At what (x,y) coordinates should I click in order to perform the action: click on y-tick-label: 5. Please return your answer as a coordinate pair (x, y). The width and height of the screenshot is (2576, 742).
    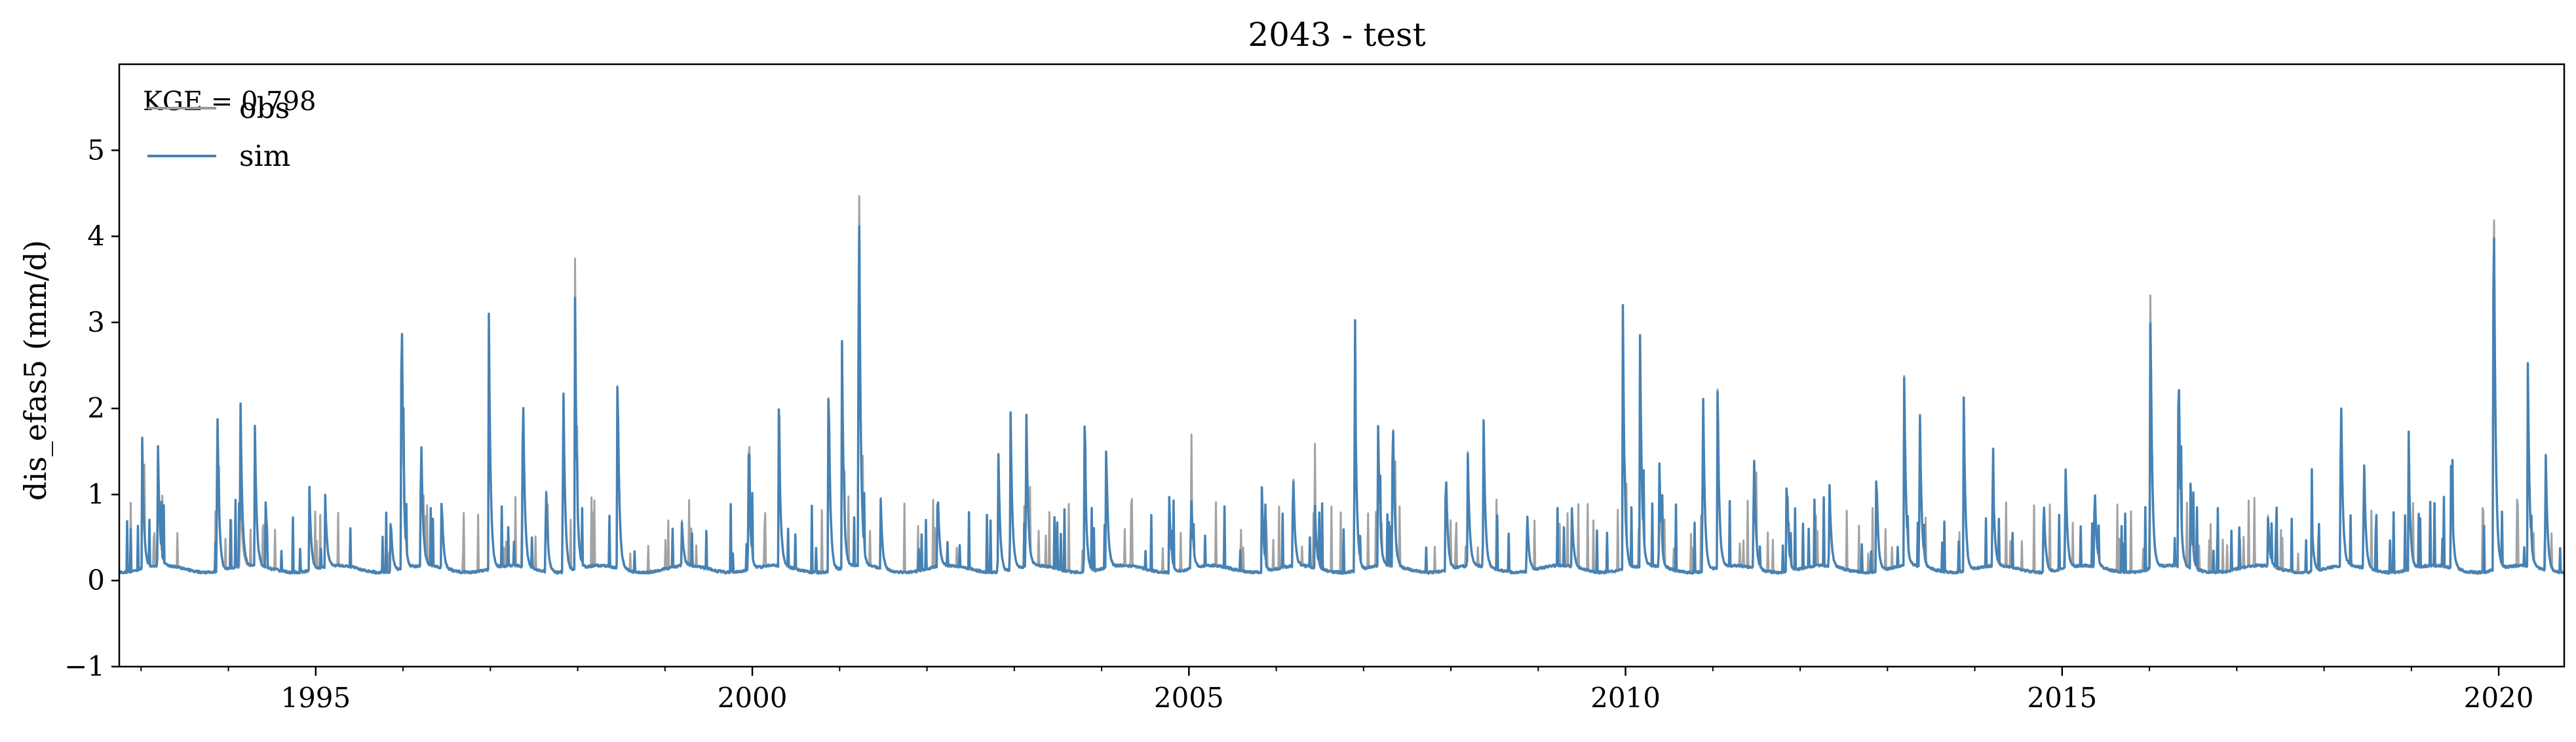
    Looking at the image, I should click on (96, 150).